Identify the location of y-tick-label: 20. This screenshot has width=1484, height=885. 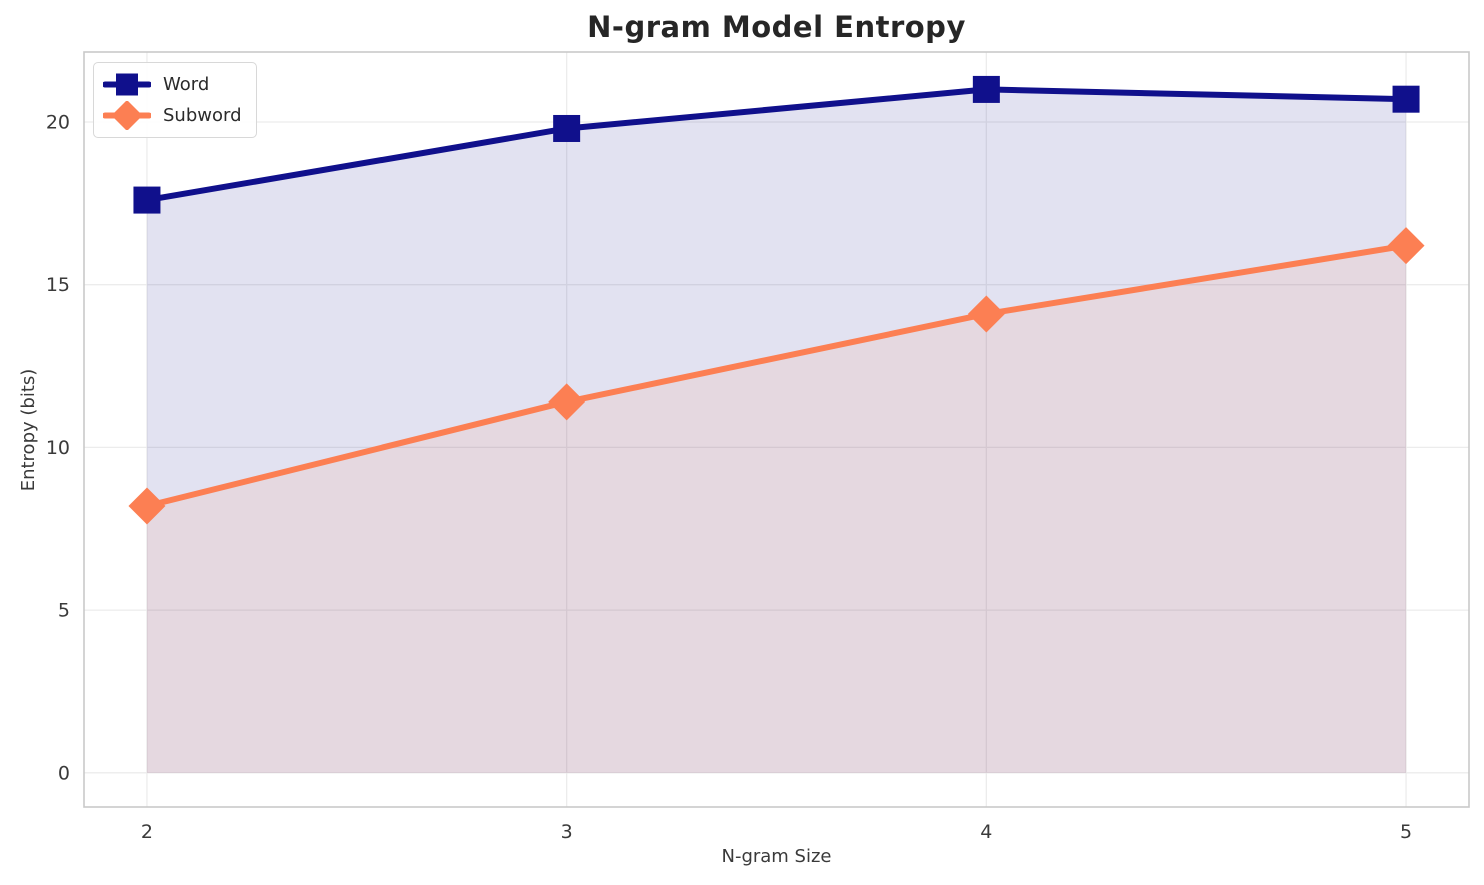
(58, 122).